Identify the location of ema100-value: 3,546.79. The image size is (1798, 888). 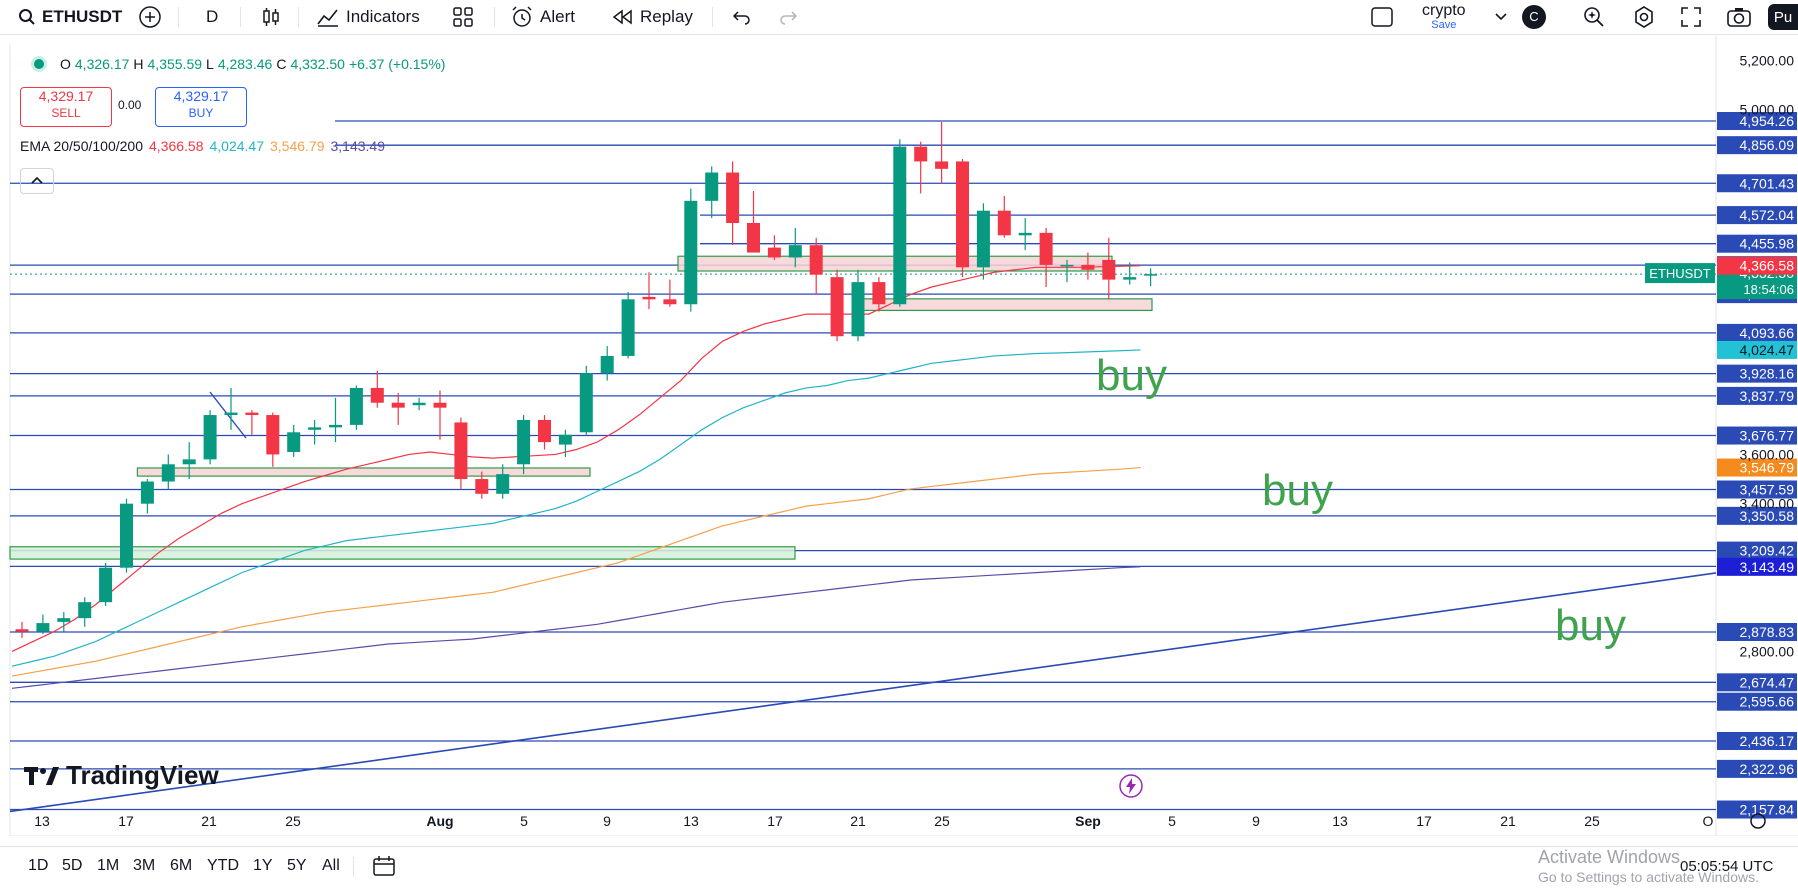
(297, 146).